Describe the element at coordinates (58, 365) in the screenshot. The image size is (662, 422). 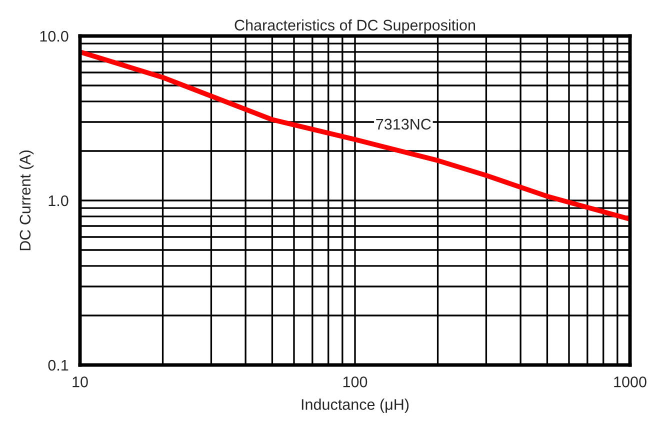
I see `y-tick-label: 0.1` at that location.